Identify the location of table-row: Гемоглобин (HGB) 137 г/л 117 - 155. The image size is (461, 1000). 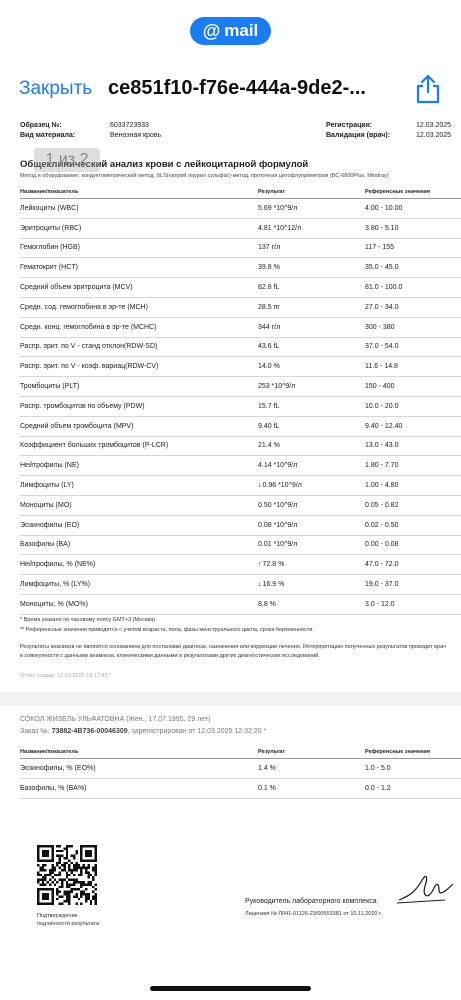
(240, 248).